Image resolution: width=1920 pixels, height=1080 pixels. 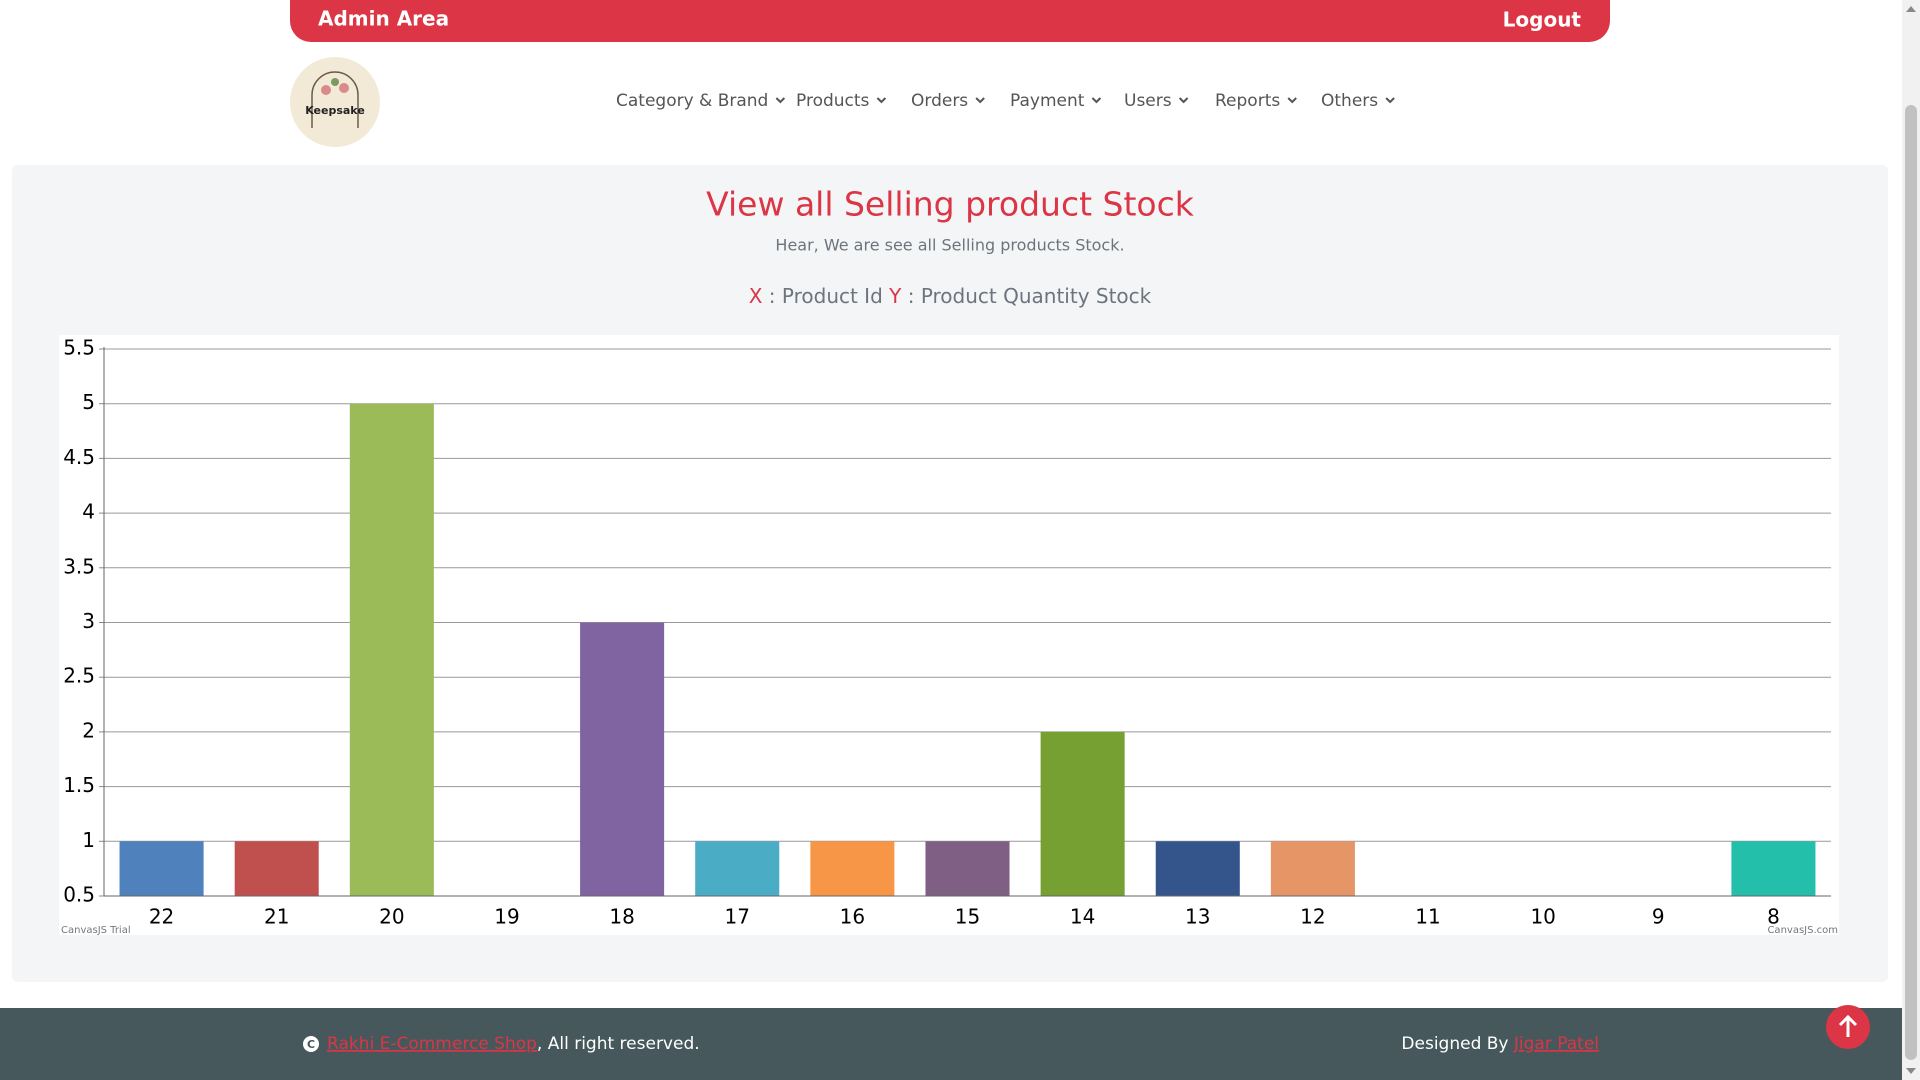 I want to click on nav-item: Category & Brand, so click(x=692, y=101).